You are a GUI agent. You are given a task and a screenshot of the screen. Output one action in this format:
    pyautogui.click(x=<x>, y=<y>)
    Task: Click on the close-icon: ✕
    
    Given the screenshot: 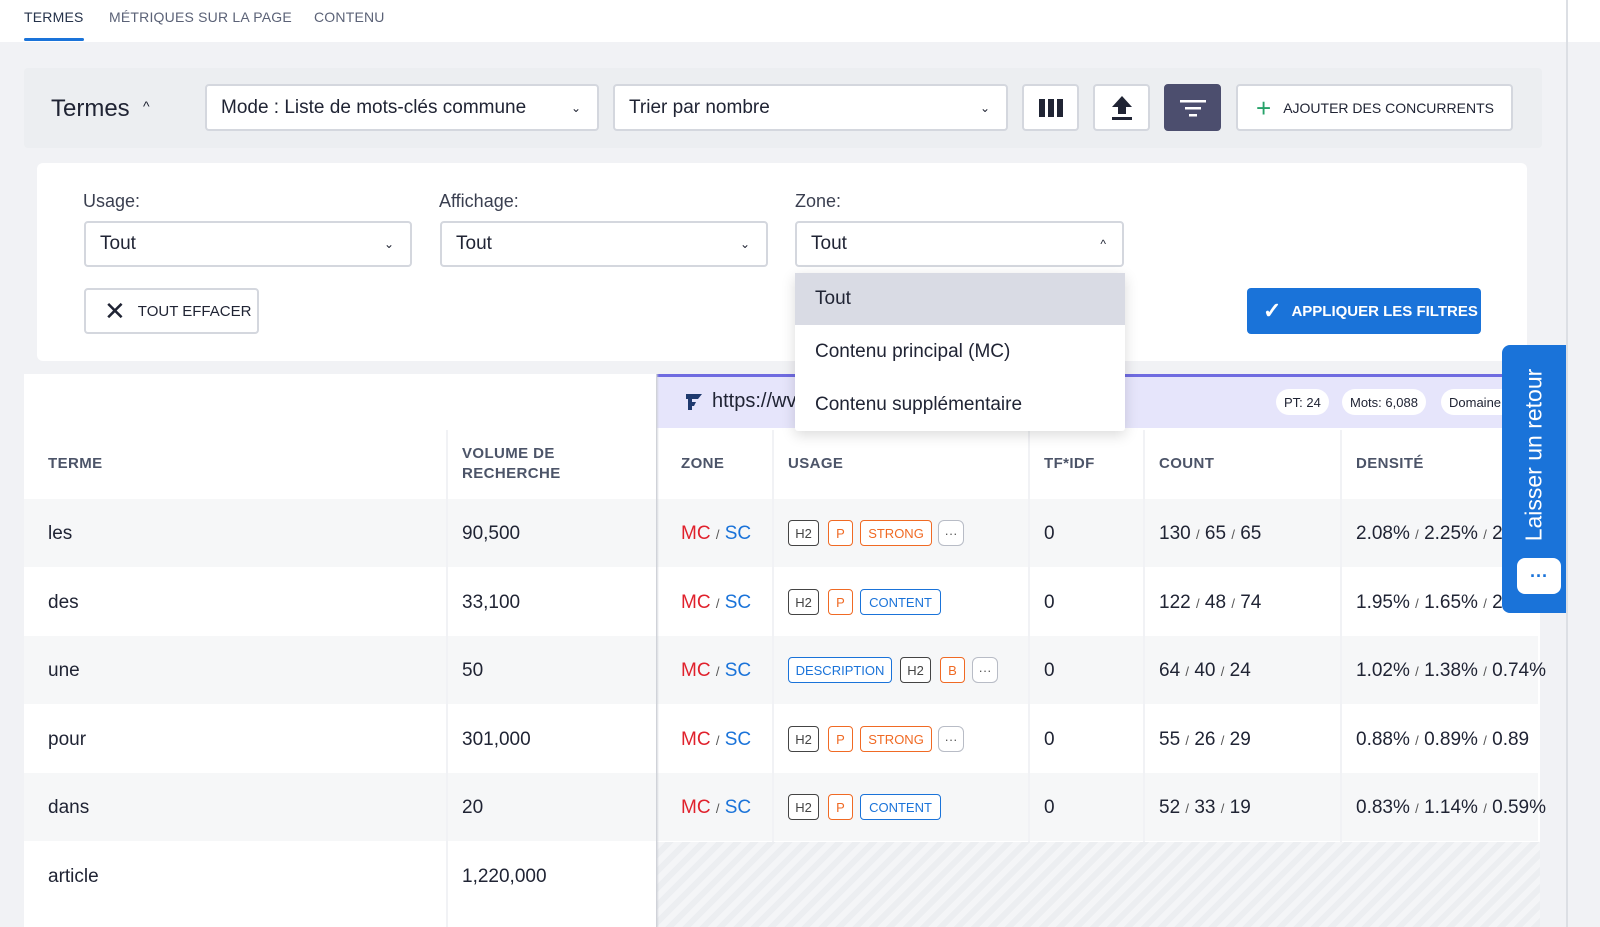 What is the action you would take?
    pyautogui.click(x=115, y=311)
    